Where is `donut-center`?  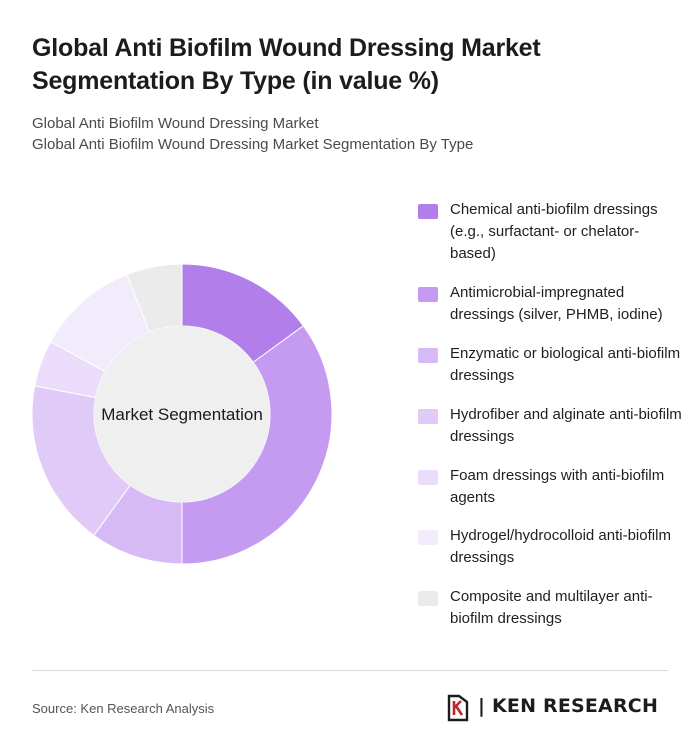
donut-center is located at coordinates (182, 414).